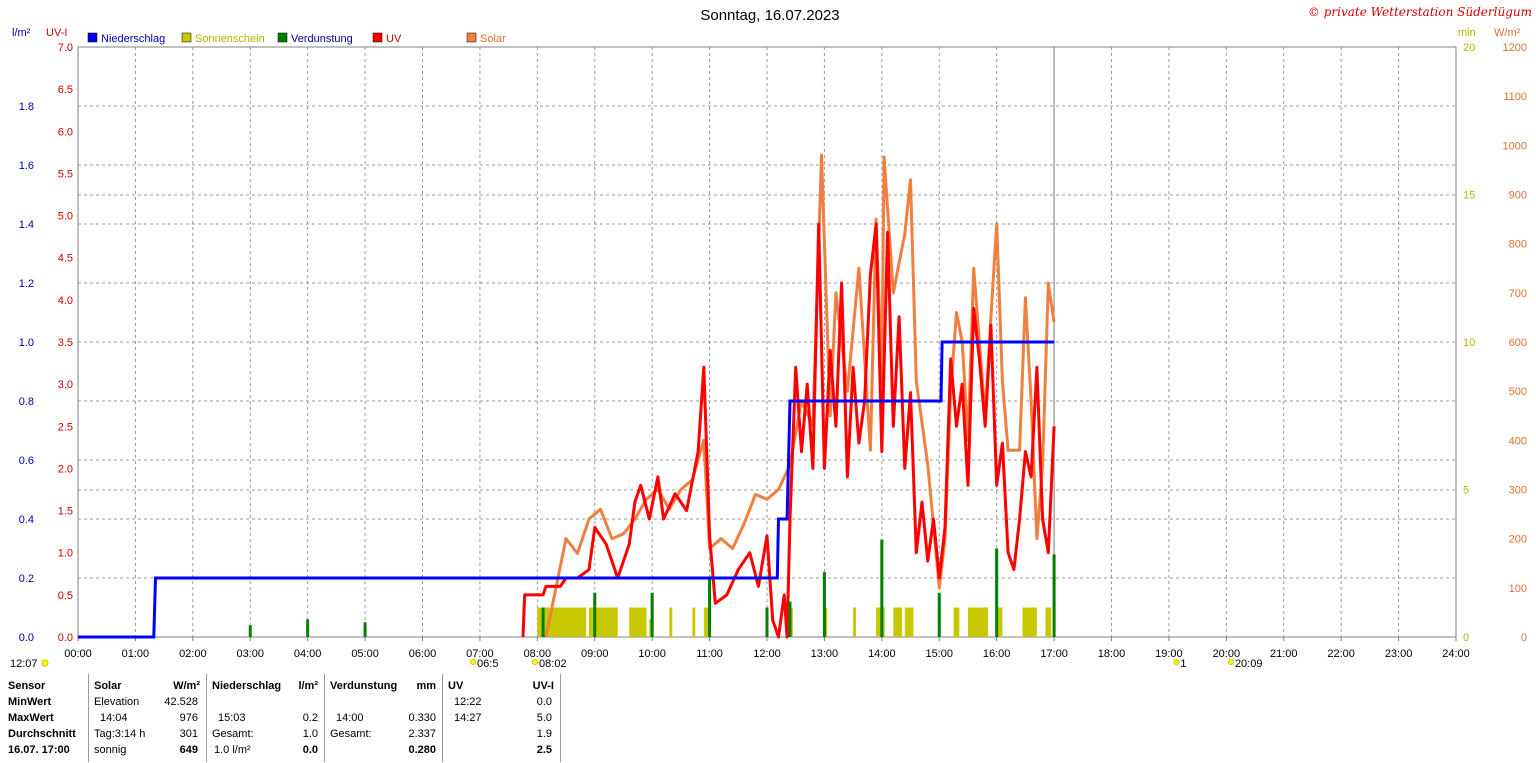  What do you see at coordinates (423, 654) in the screenshot?
I see `tick-label-x: 06:00` at bounding box center [423, 654].